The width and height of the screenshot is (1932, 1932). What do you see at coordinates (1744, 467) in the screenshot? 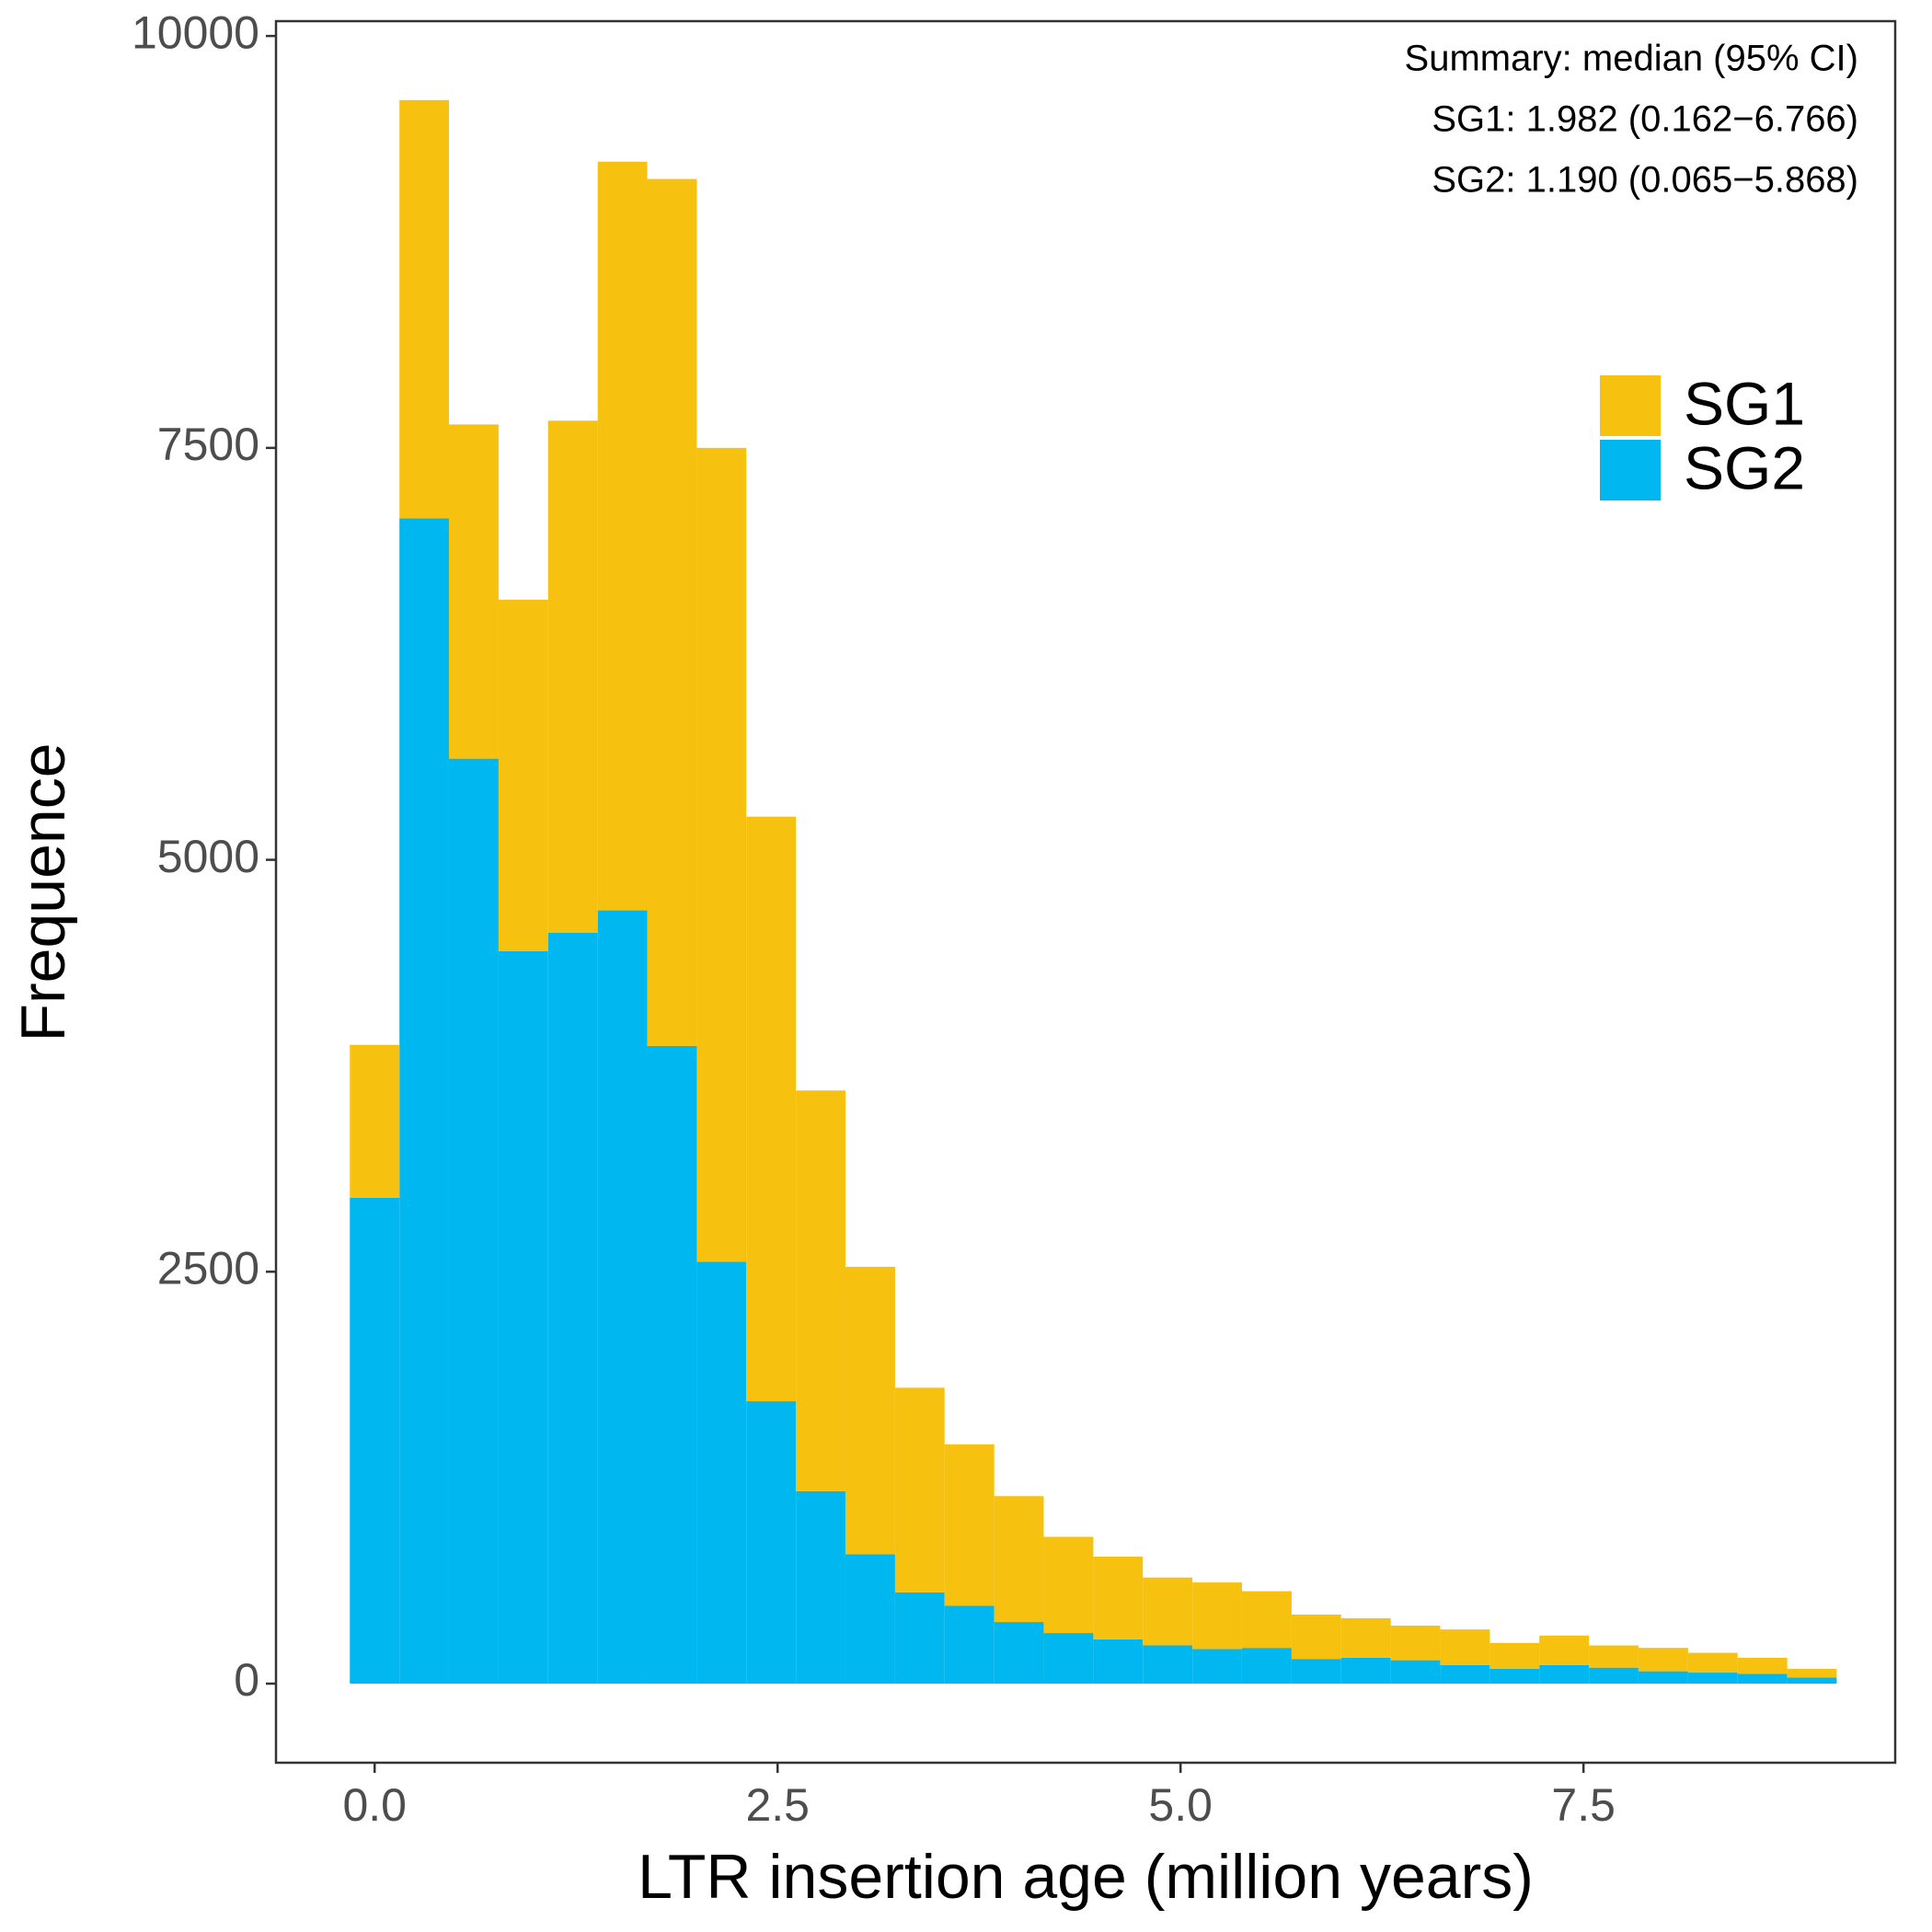
I see `legend-label: SG2` at bounding box center [1744, 467].